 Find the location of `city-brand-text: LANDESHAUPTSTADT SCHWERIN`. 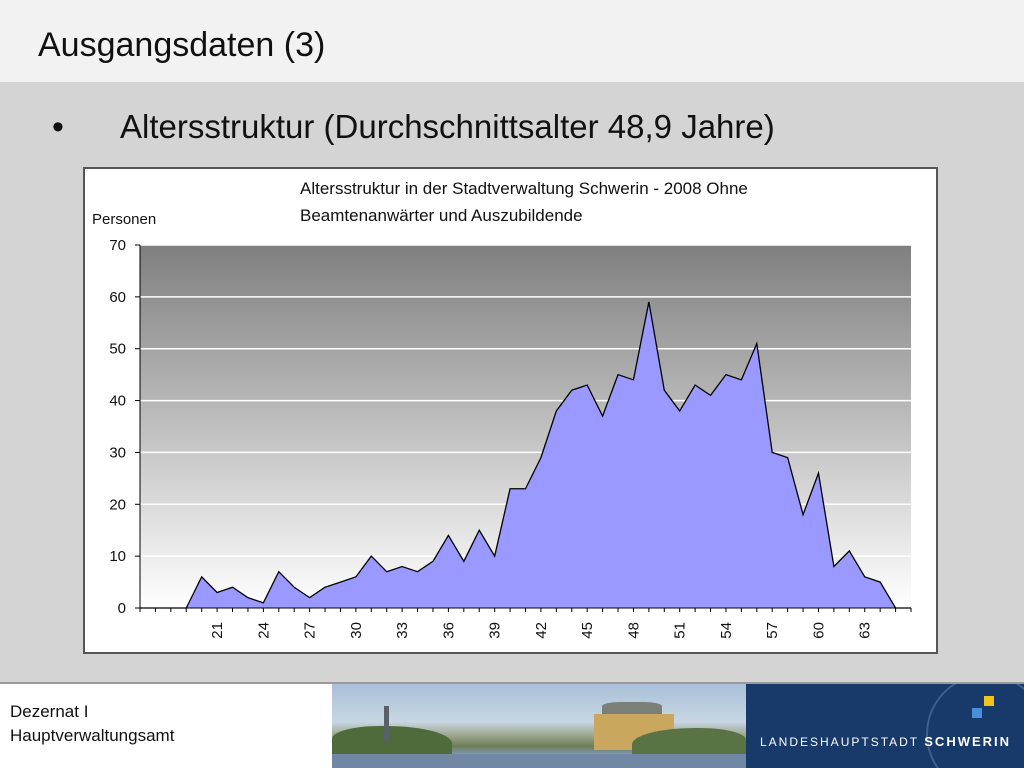

city-brand-text: LANDESHAUPTSTADT SCHWERIN is located at coordinates (885, 741).